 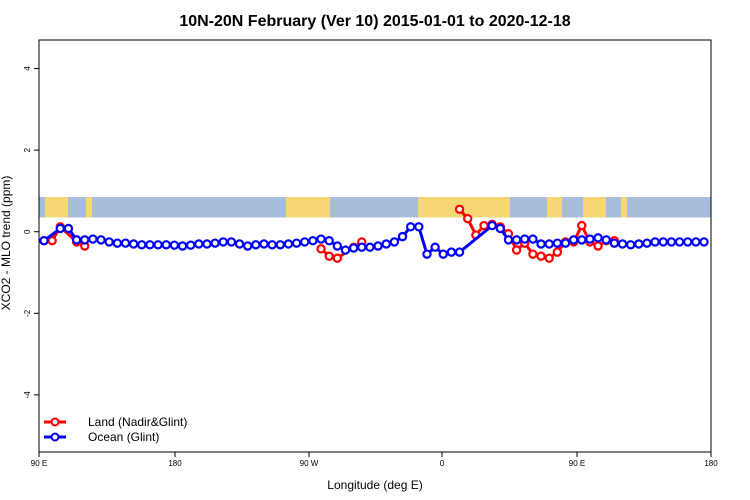 What do you see at coordinates (309, 463) in the screenshot?
I see `x-tick-label: 90 W` at bounding box center [309, 463].